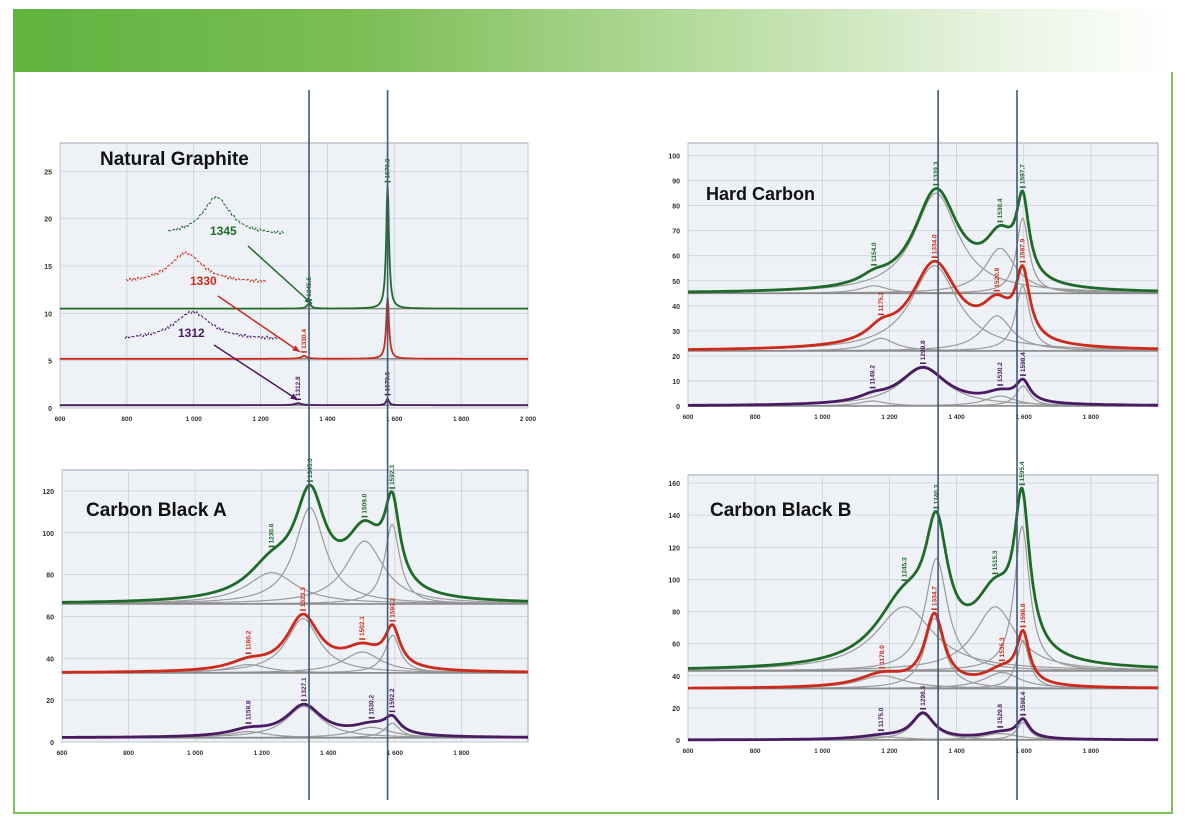  What do you see at coordinates (676, 332) in the screenshot?
I see `y-tick-label: 30` at bounding box center [676, 332].